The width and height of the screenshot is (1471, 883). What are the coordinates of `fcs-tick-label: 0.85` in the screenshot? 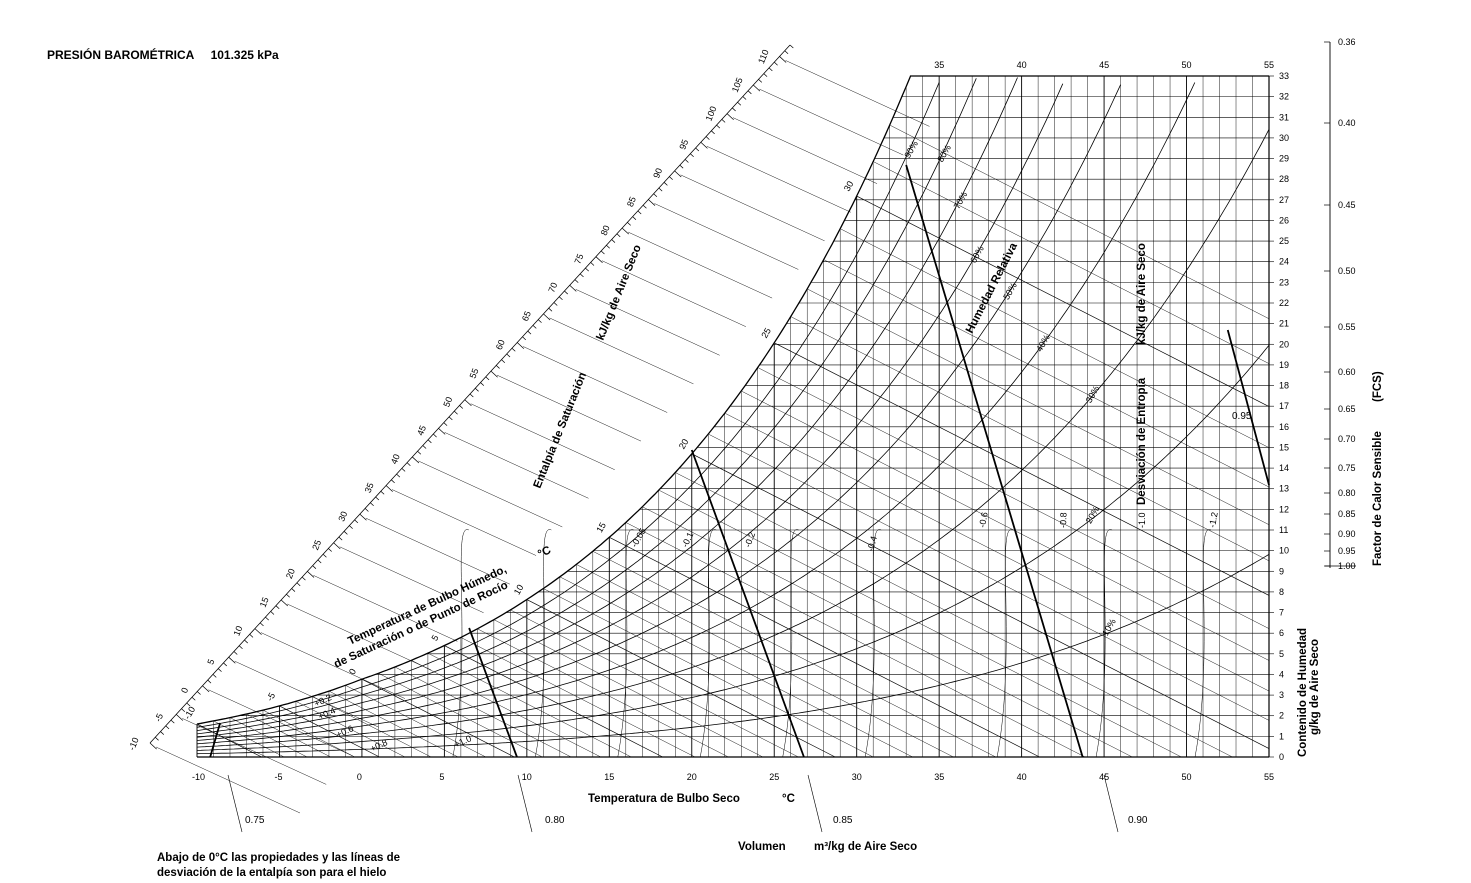 It's located at (1347, 514).